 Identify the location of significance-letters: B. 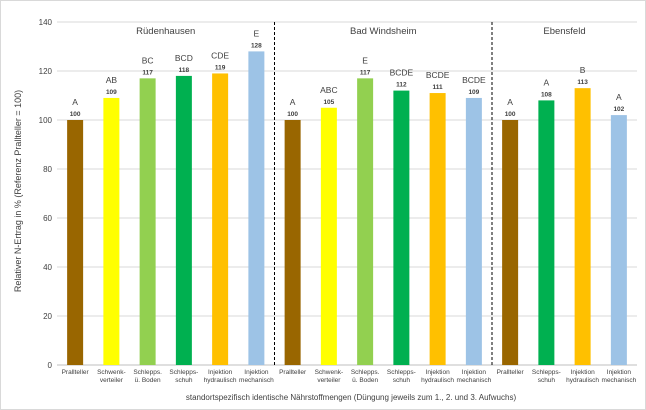
(583, 70).